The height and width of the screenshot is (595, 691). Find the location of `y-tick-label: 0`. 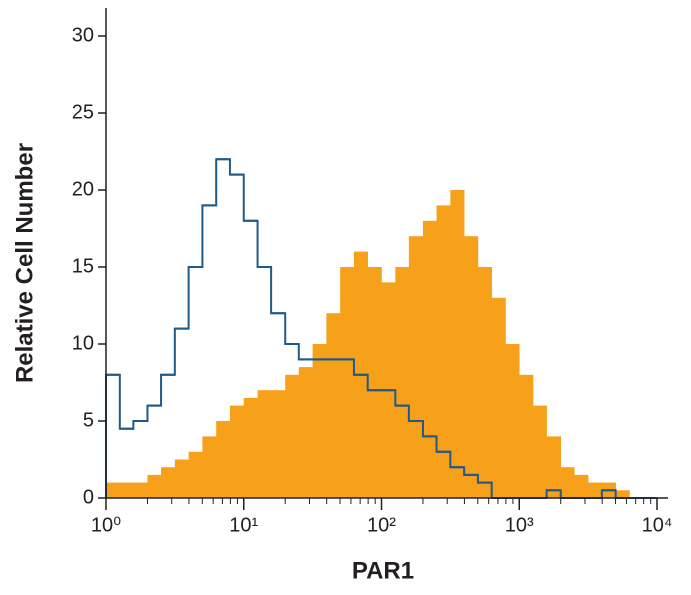

y-tick-label: 0 is located at coordinates (88, 497).